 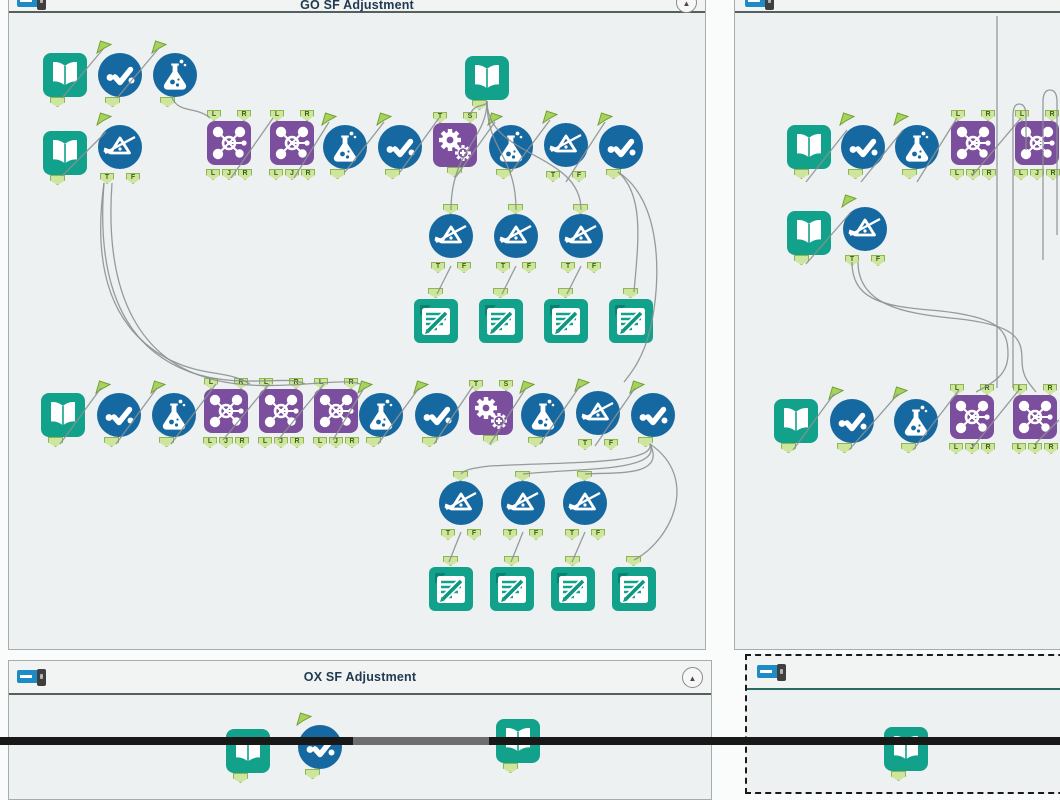 What do you see at coordinates (421, 741) in the screenshot?
I see `horizontal-scrollbar-thumb` at bounding box center [421, 741].